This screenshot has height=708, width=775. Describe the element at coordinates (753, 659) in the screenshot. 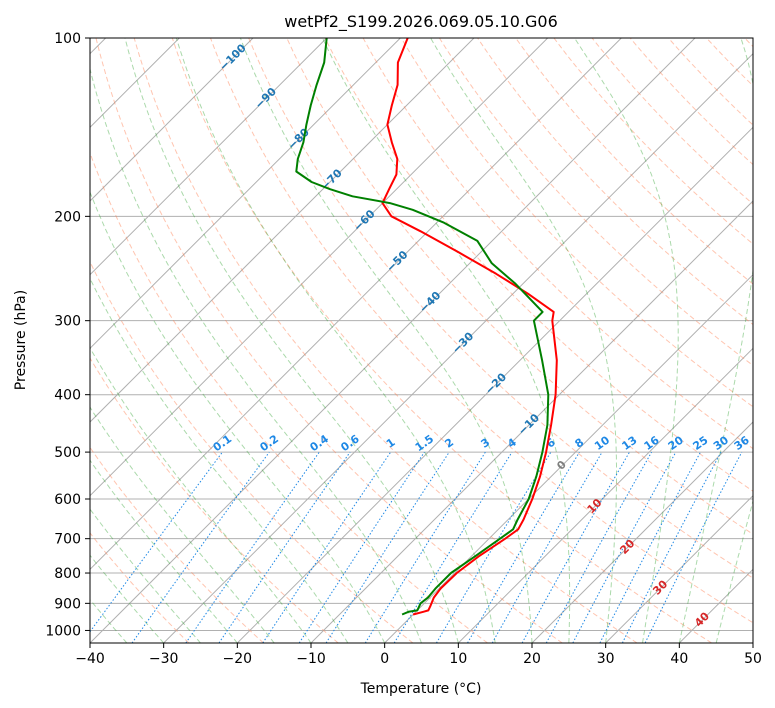

I see `x-tick-label: 50` at that location.